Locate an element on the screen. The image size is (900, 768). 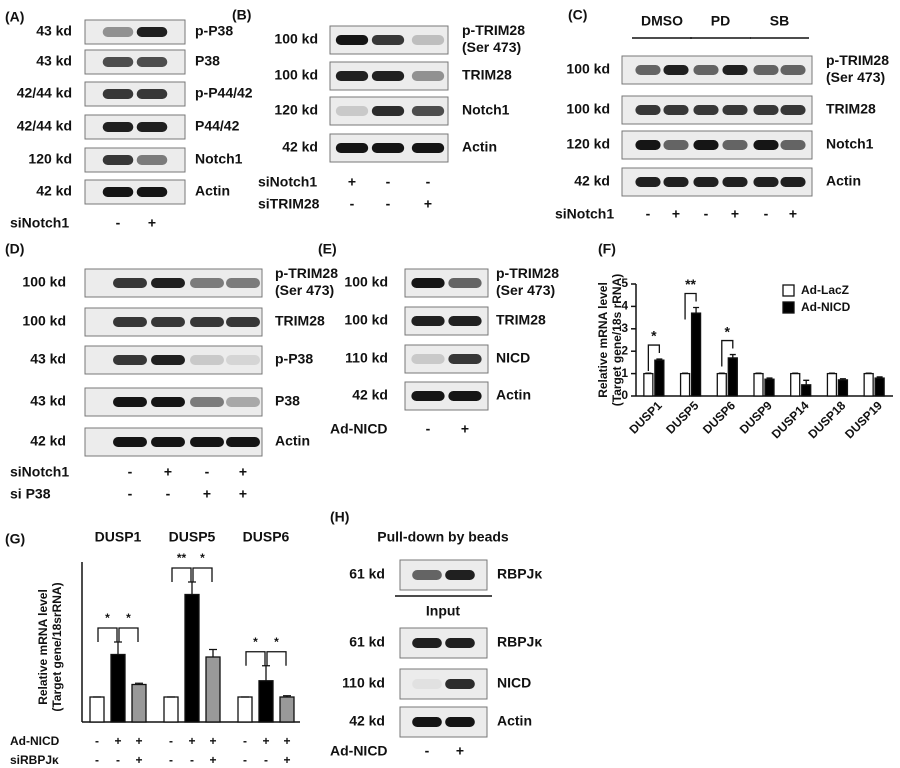
panel-label: (H) is located at coordinates (339, 517).